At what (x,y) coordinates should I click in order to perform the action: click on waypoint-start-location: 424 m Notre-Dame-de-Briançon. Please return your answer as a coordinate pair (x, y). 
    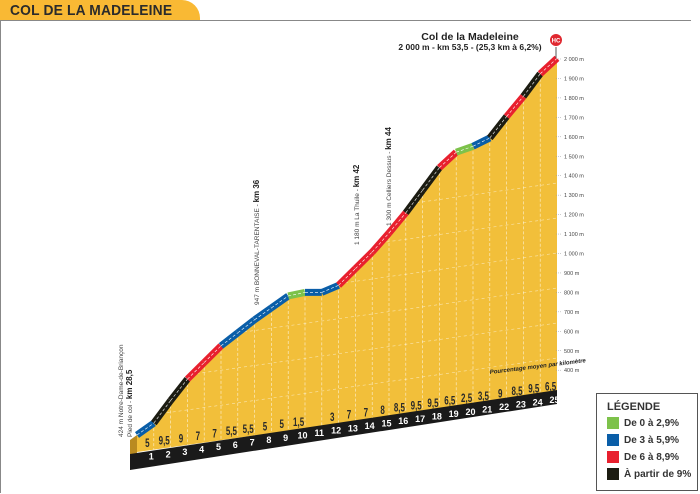
    Looking at the image, I should click on (121, 390).